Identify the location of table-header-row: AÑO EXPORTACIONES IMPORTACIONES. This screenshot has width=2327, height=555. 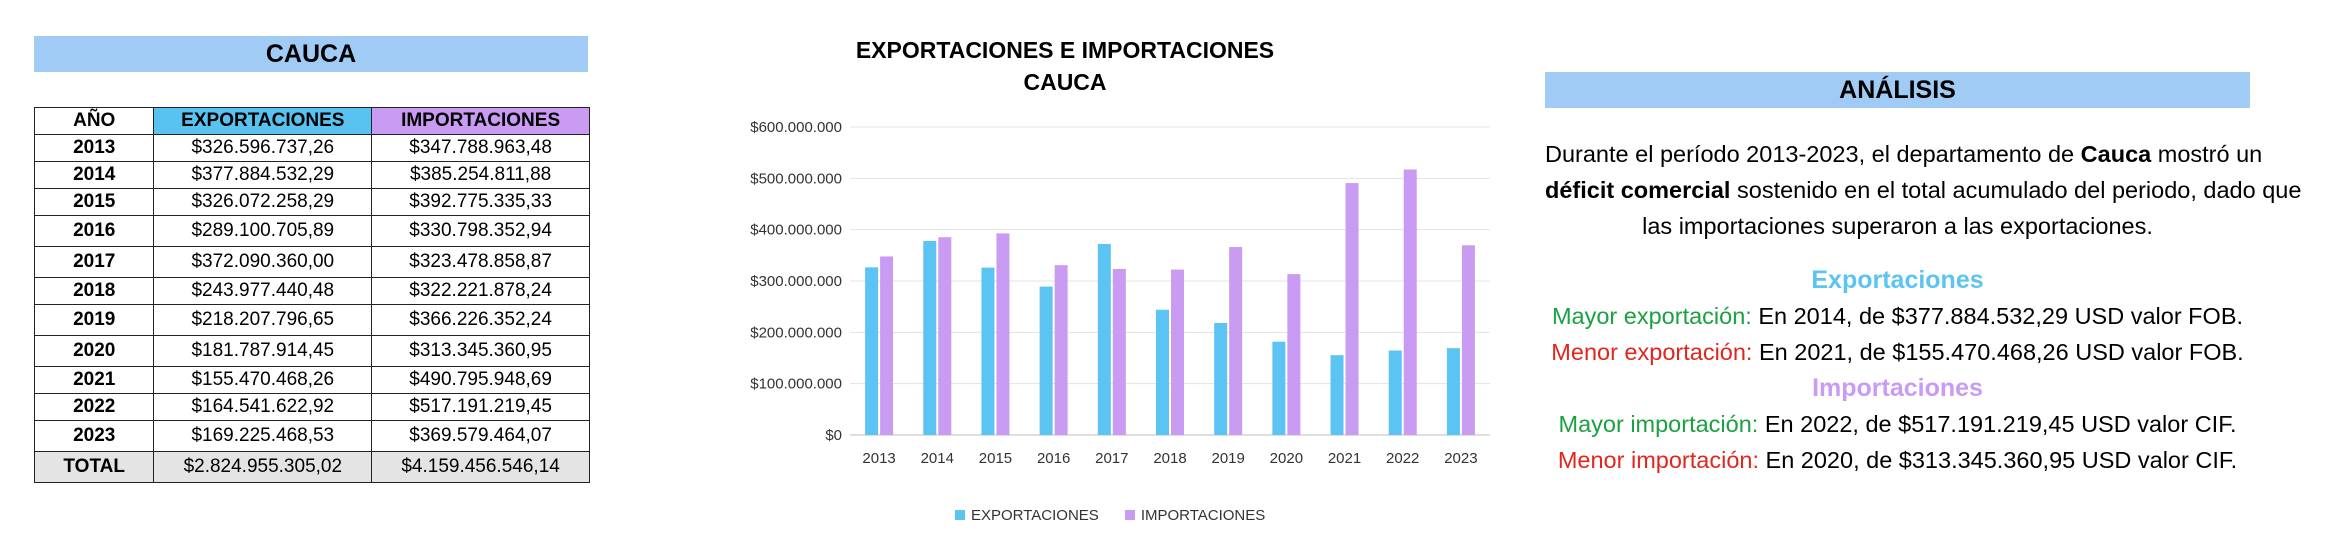
(311, 121).